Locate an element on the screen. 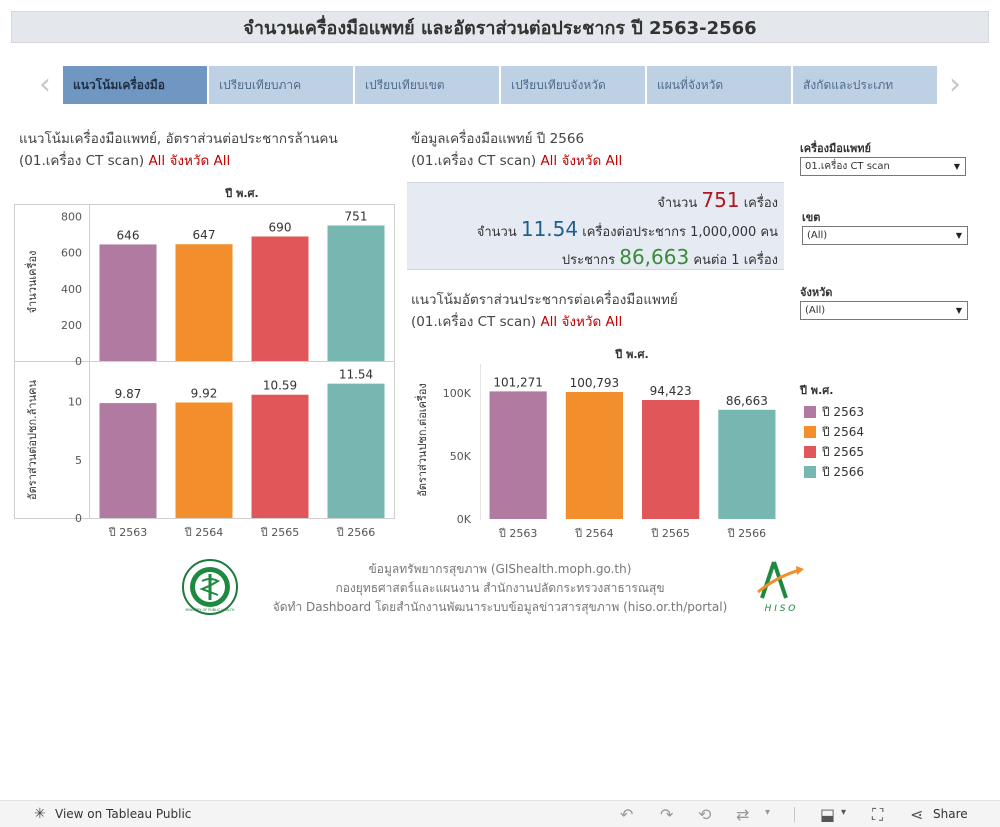  rate-chart-ytick: 5 is located at coordinates (78, 460).